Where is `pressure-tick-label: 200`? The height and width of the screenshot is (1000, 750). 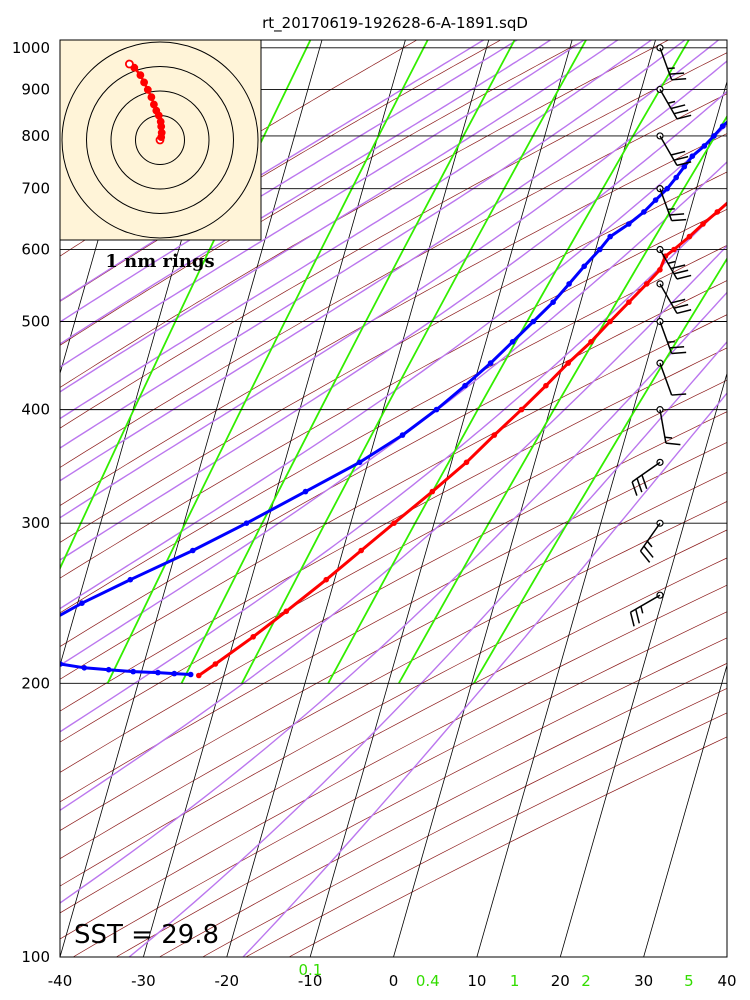 pressure-tick-label: 200 is located at coordinates (35, 683).